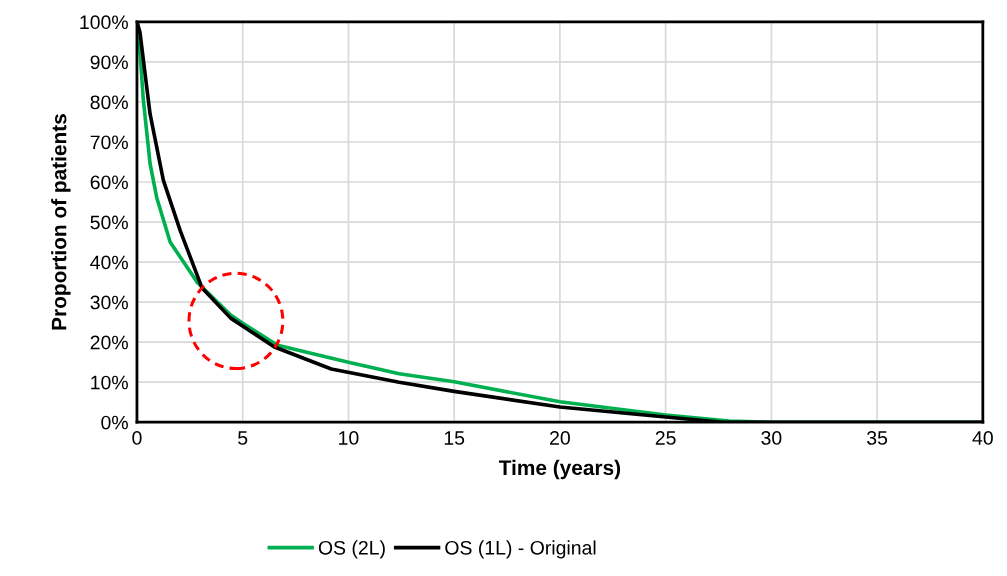  Describe the element at coordinates (665, 438) in the screenshot. I see `x-tick-label: 25` at that location.